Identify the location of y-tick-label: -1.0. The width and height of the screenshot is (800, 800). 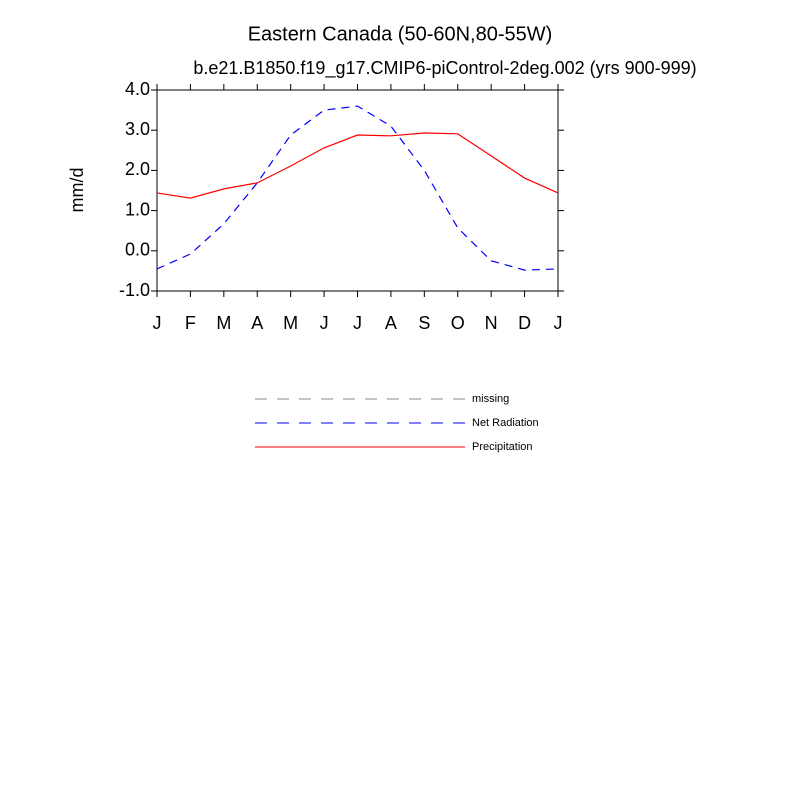
(134, 290).